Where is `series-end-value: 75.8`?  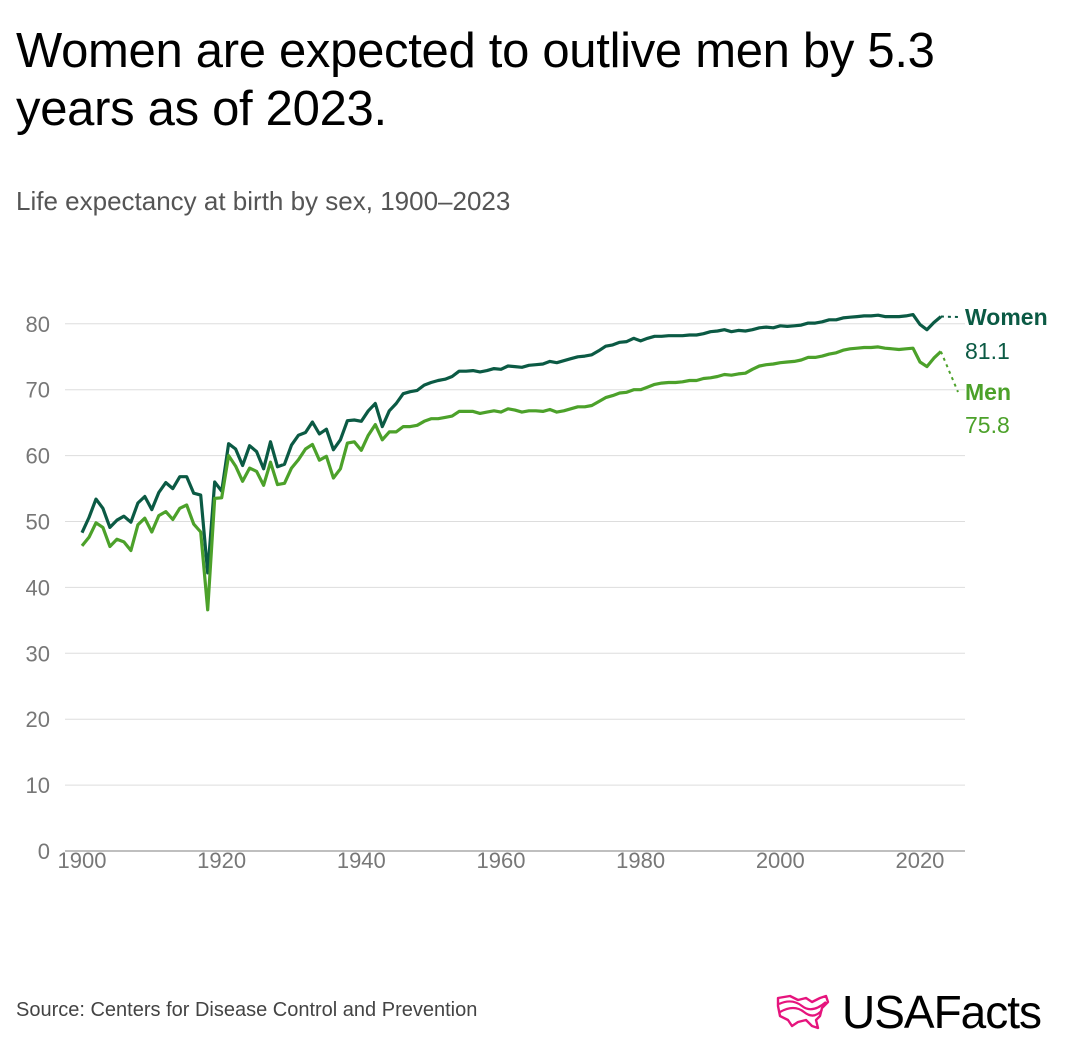
series-end-value: 75.8 is located at coordinates (987, 425).